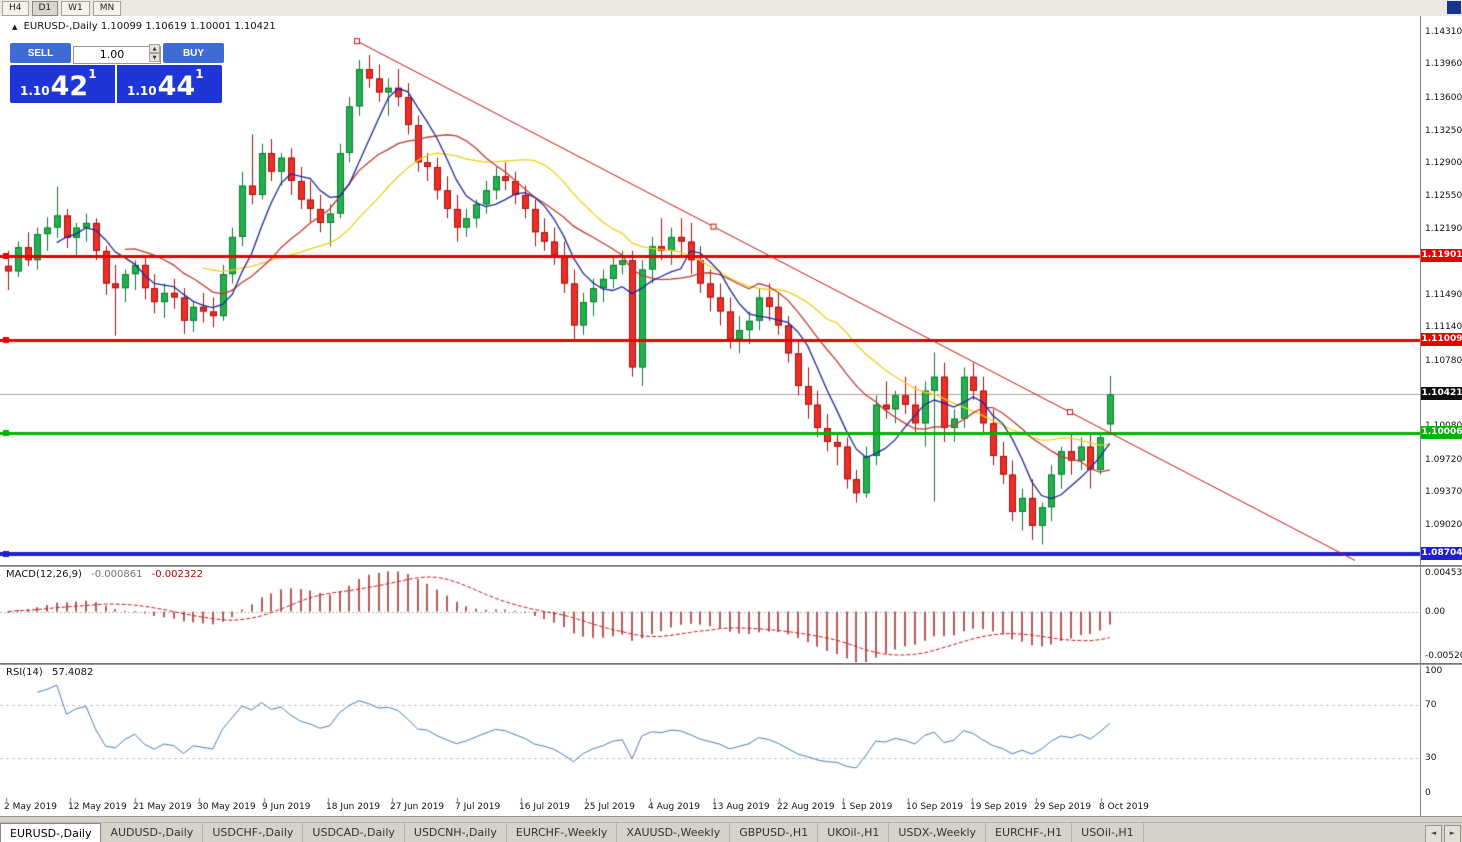 Image resolution: width=1462 pixels, height=842 pixels. I want to click on timeframe-toolbar: H4 D1 W1 MN, so click(731, 8).